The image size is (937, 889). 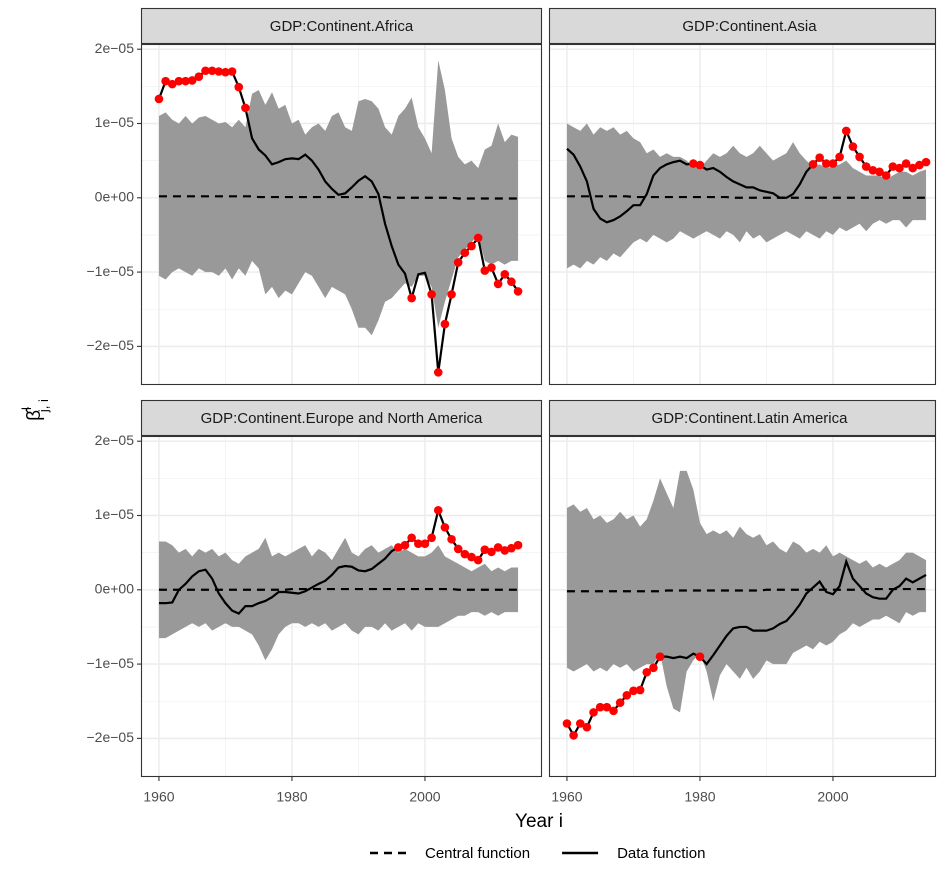 I want to click on legend-label: Data function, so click(x=661, y=853).